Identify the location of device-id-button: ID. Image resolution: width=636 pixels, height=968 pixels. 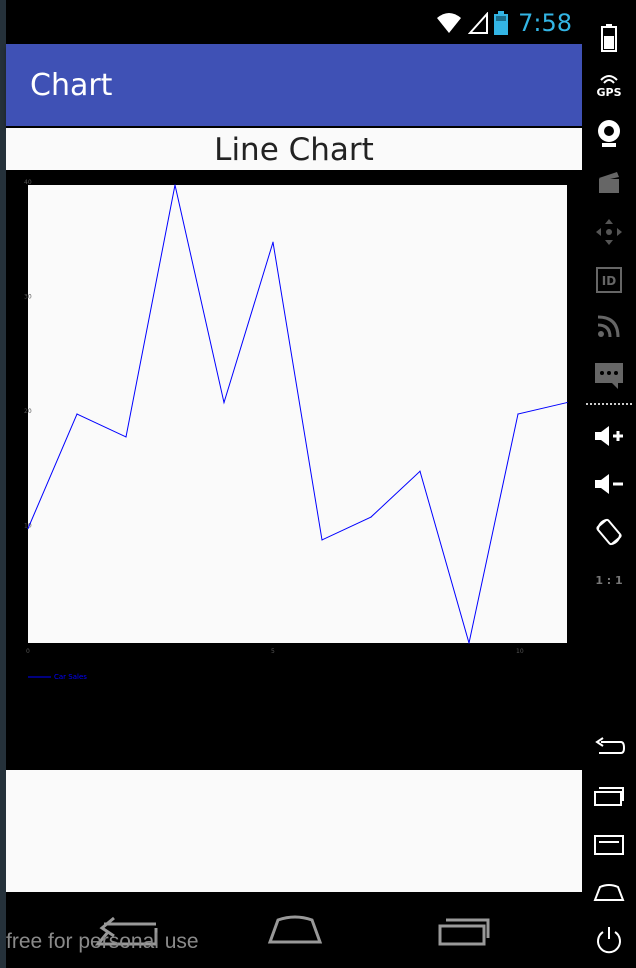
(609, 280).